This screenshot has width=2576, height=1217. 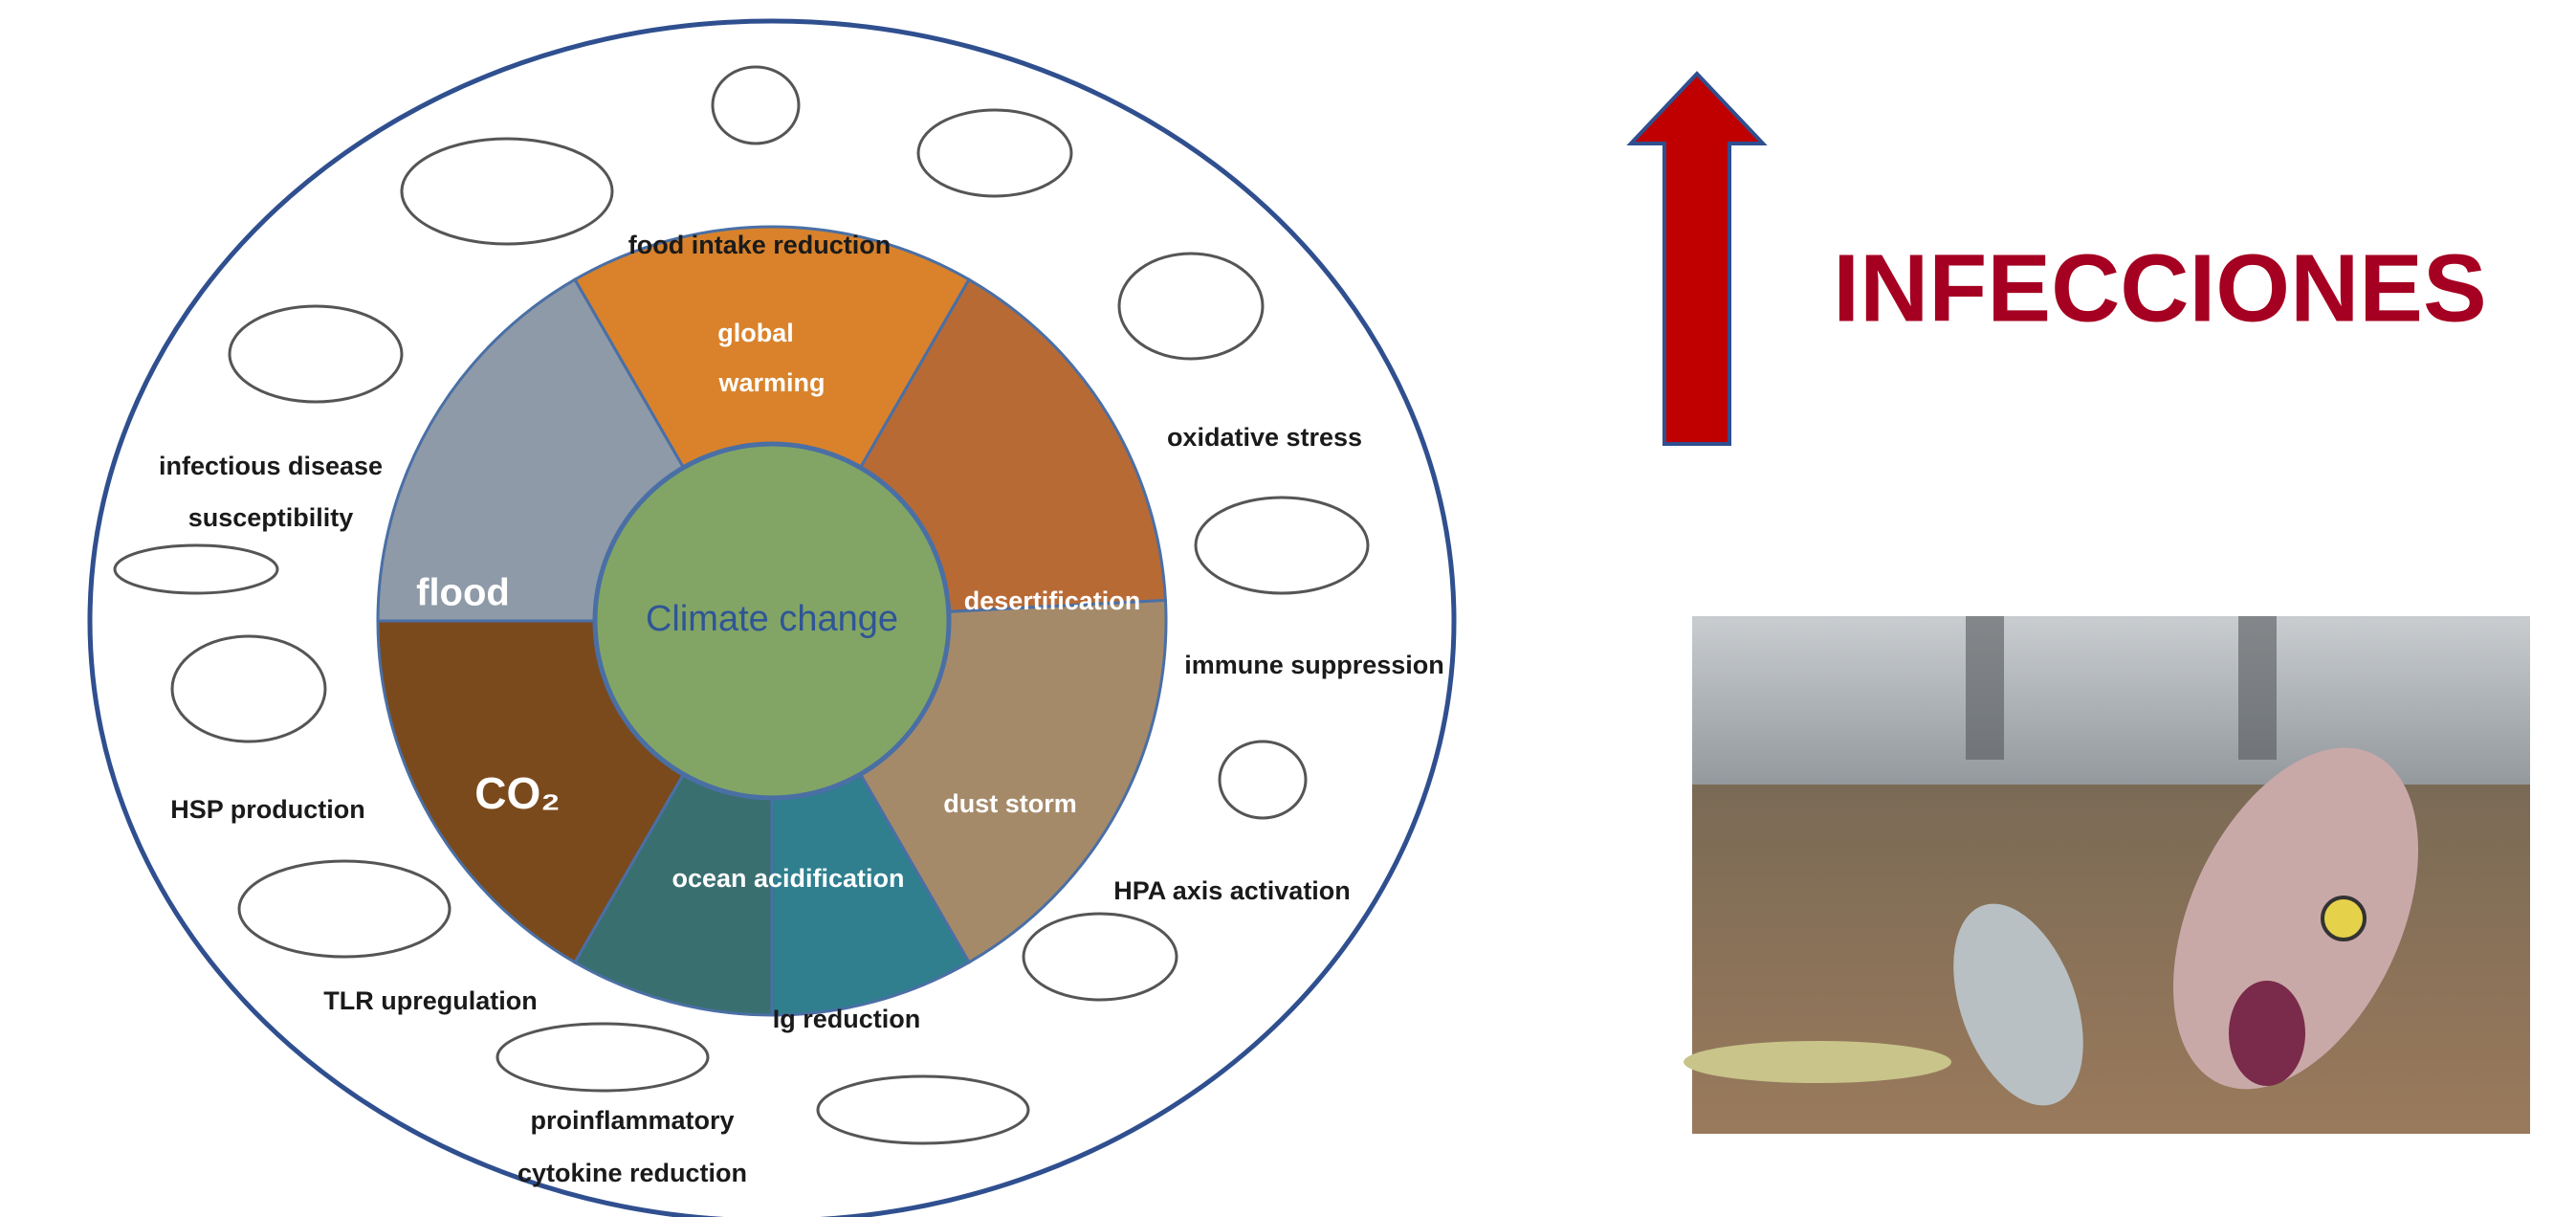 What do you see at coordinates (271, 466) in the screenshot?
I see `effect-label: infectious disease` at bounding box center [271, 466].